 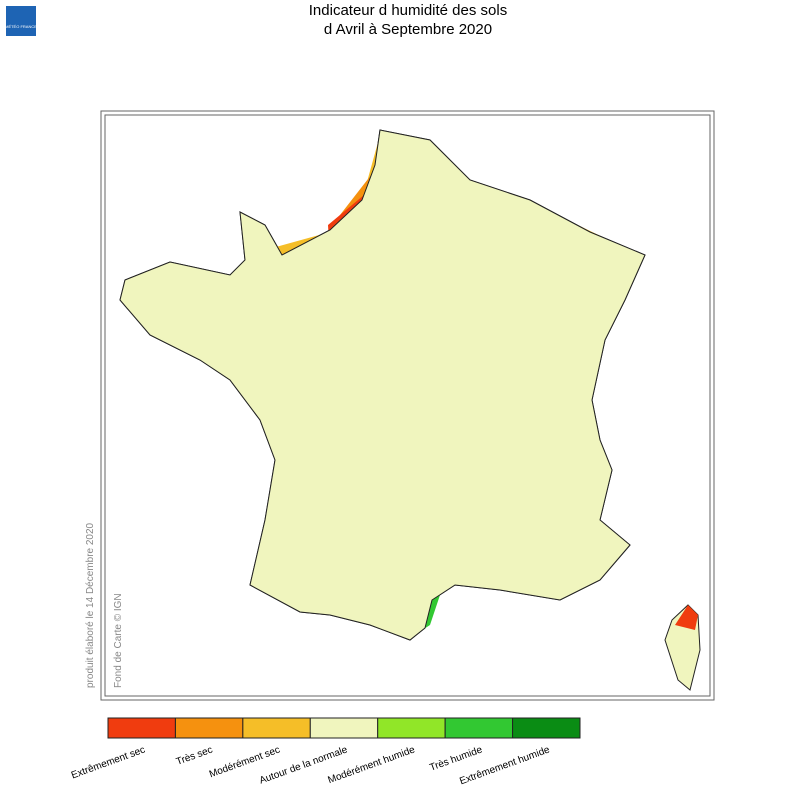 I want to click on legend-label: Très sec, so click(x=194, y=755).